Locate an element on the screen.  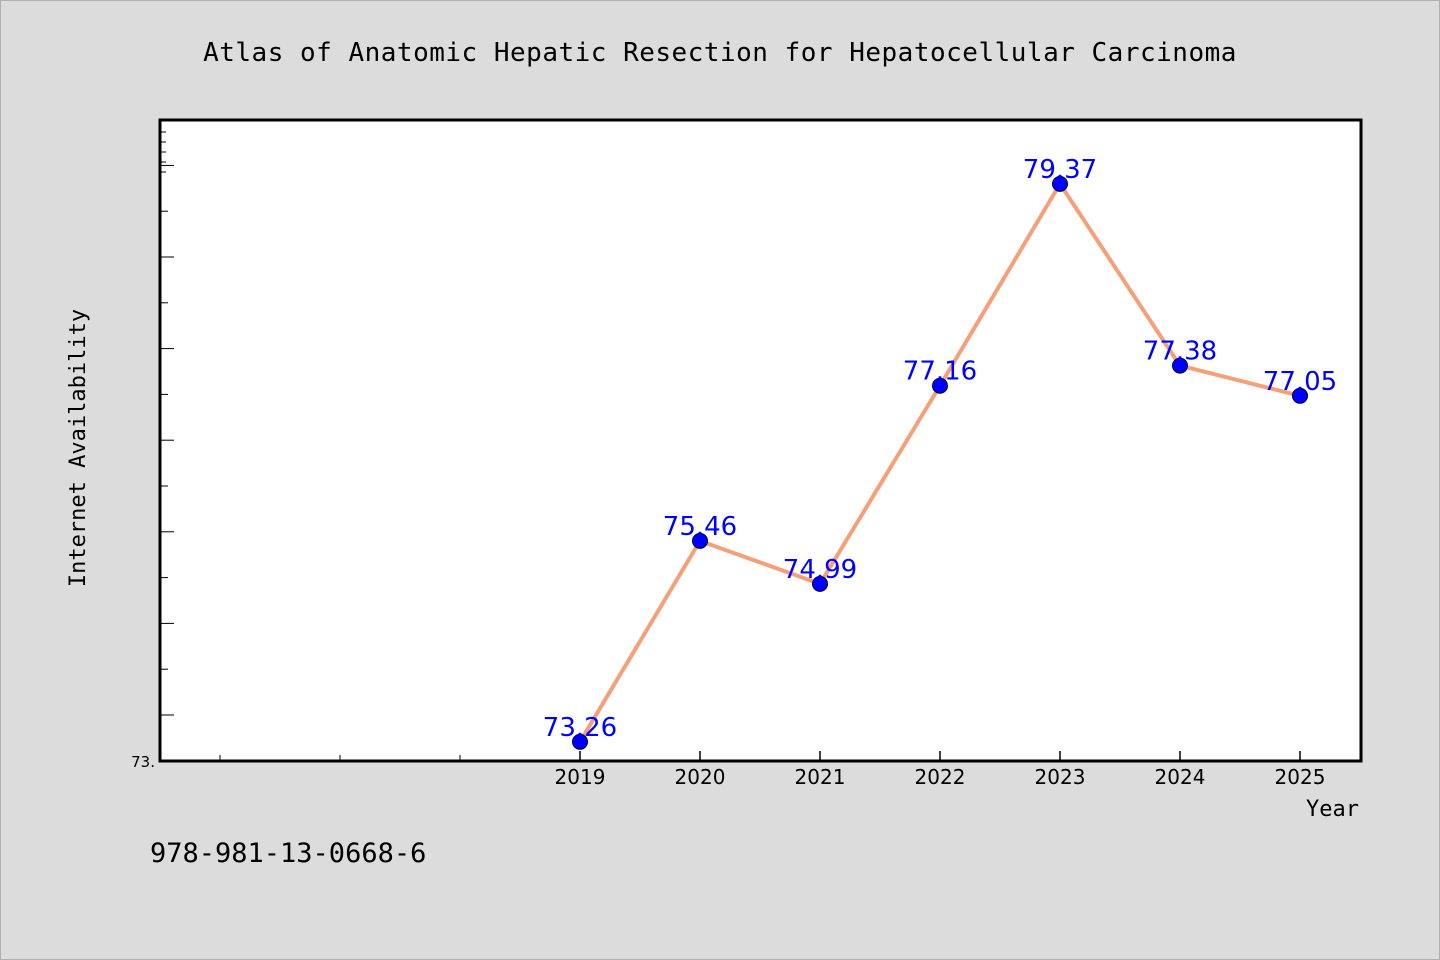
x-tick-label: 2025 is located at coordinates (1300, 777).